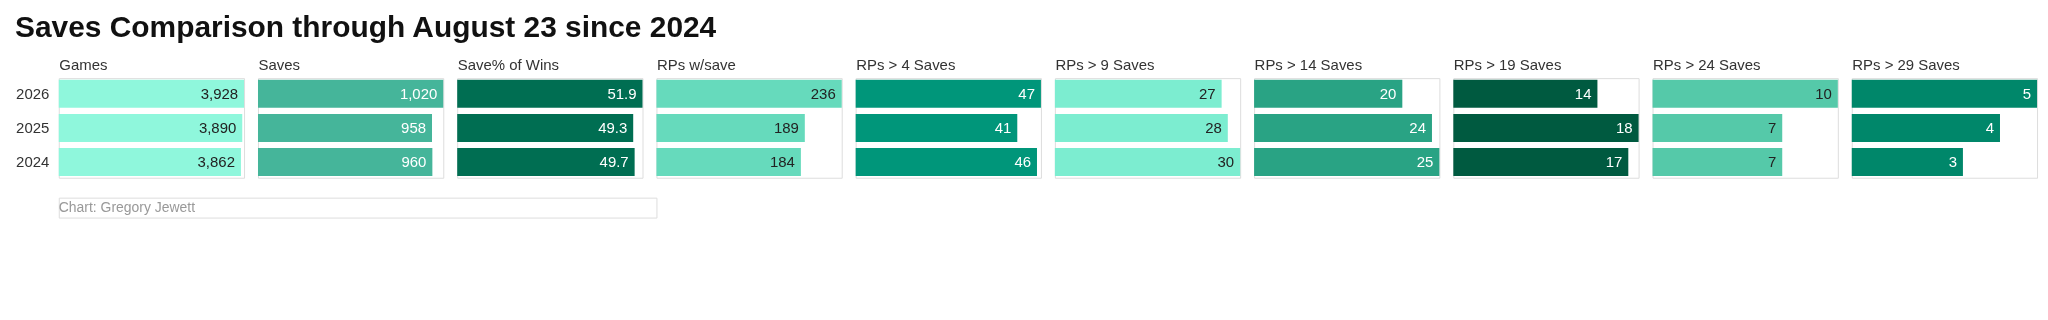 The width and height of the screenshot is (2048, 320). Describe the element at coordinates (1906, 64) in the screenshot. I see `x-axis-title: RPs > 29 Saves` at that location.